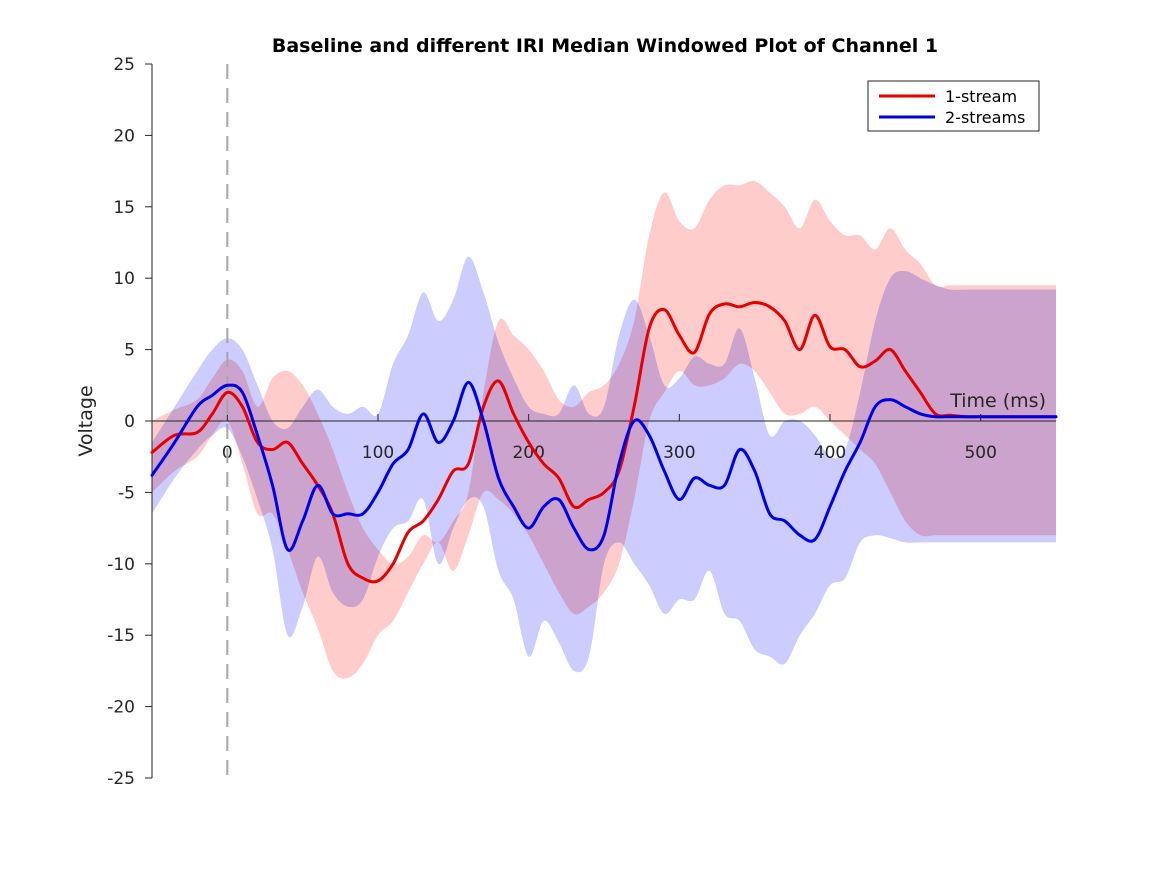 This screenshot has height=875, width=1167. I want to click on legend: 1-stream 2-streams, so click(953, 106).